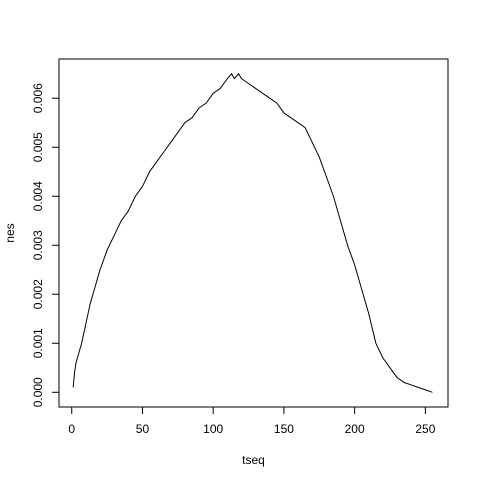 The height and width of the screenshot is (480, 480). I want to click on x-tick-label: 0, so click(71, 429).